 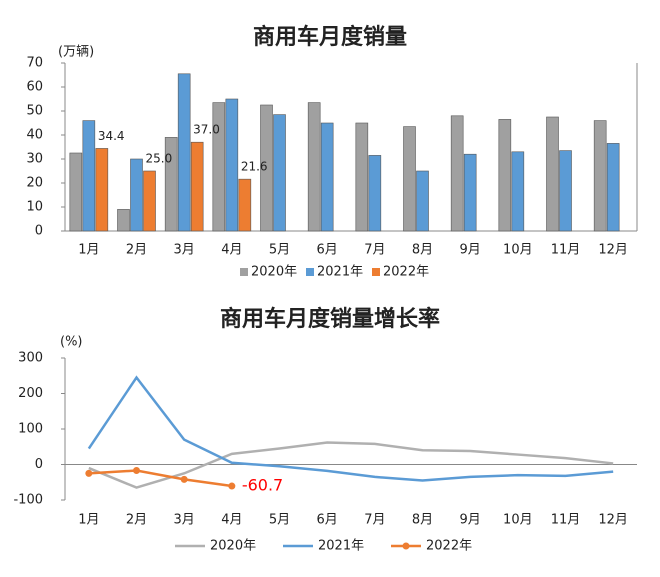 I want to click on chart-title: 商用车月度销量增长率, so click(x=330, y=319).